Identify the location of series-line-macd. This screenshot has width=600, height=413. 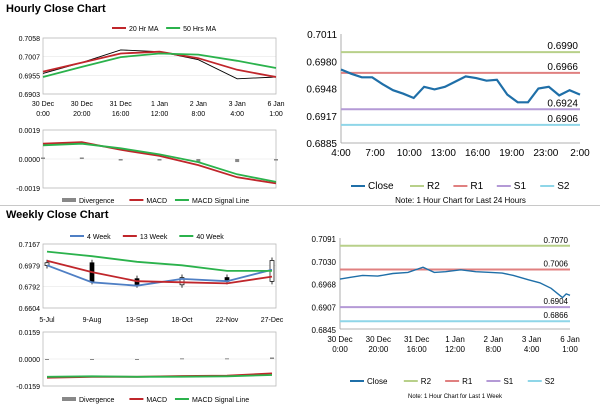
(159, 163).